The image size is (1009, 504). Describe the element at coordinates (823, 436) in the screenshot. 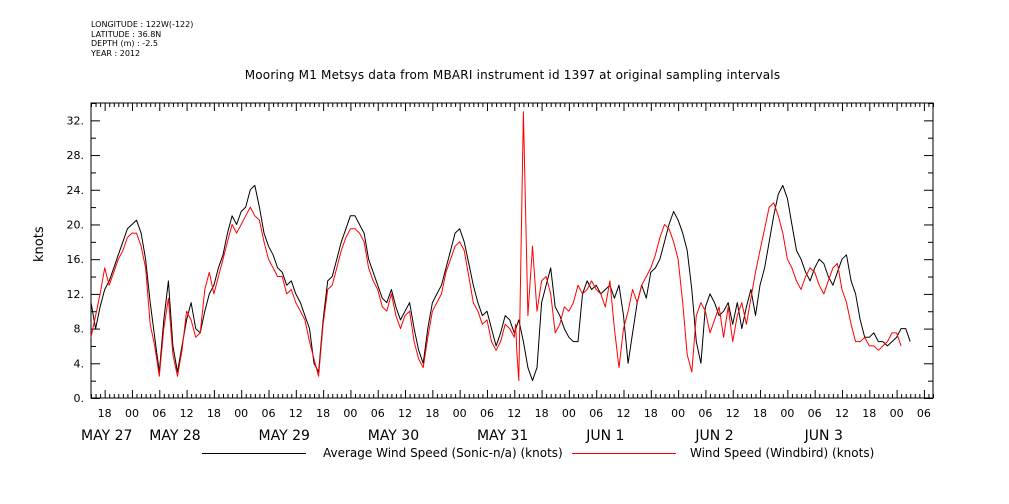

I see `day-label: JUN 3` at that location.